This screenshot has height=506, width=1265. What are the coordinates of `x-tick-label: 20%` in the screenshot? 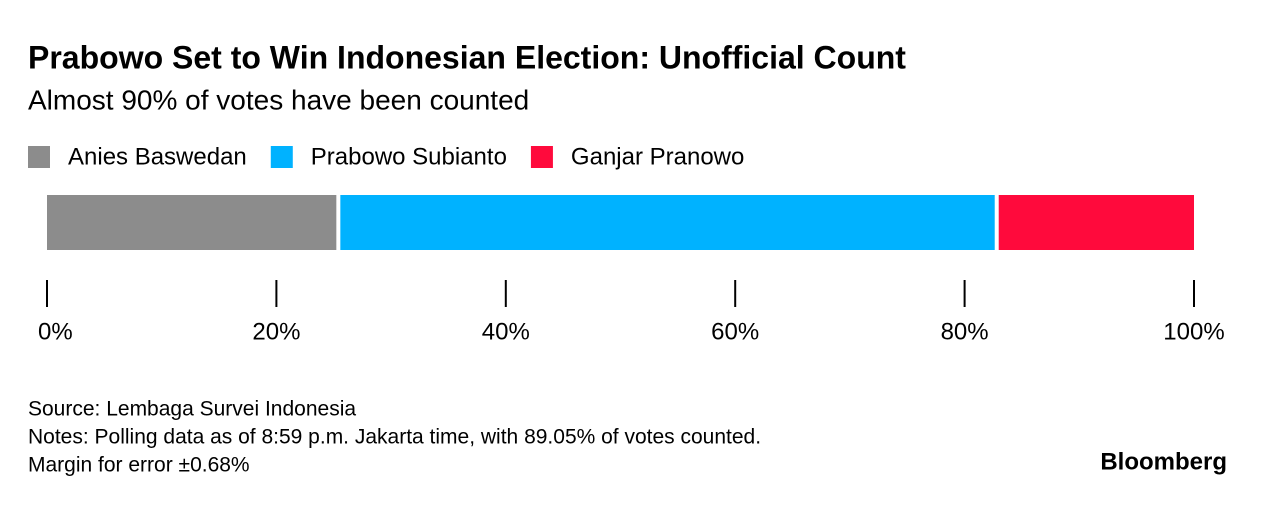 It's located at (276, 331).